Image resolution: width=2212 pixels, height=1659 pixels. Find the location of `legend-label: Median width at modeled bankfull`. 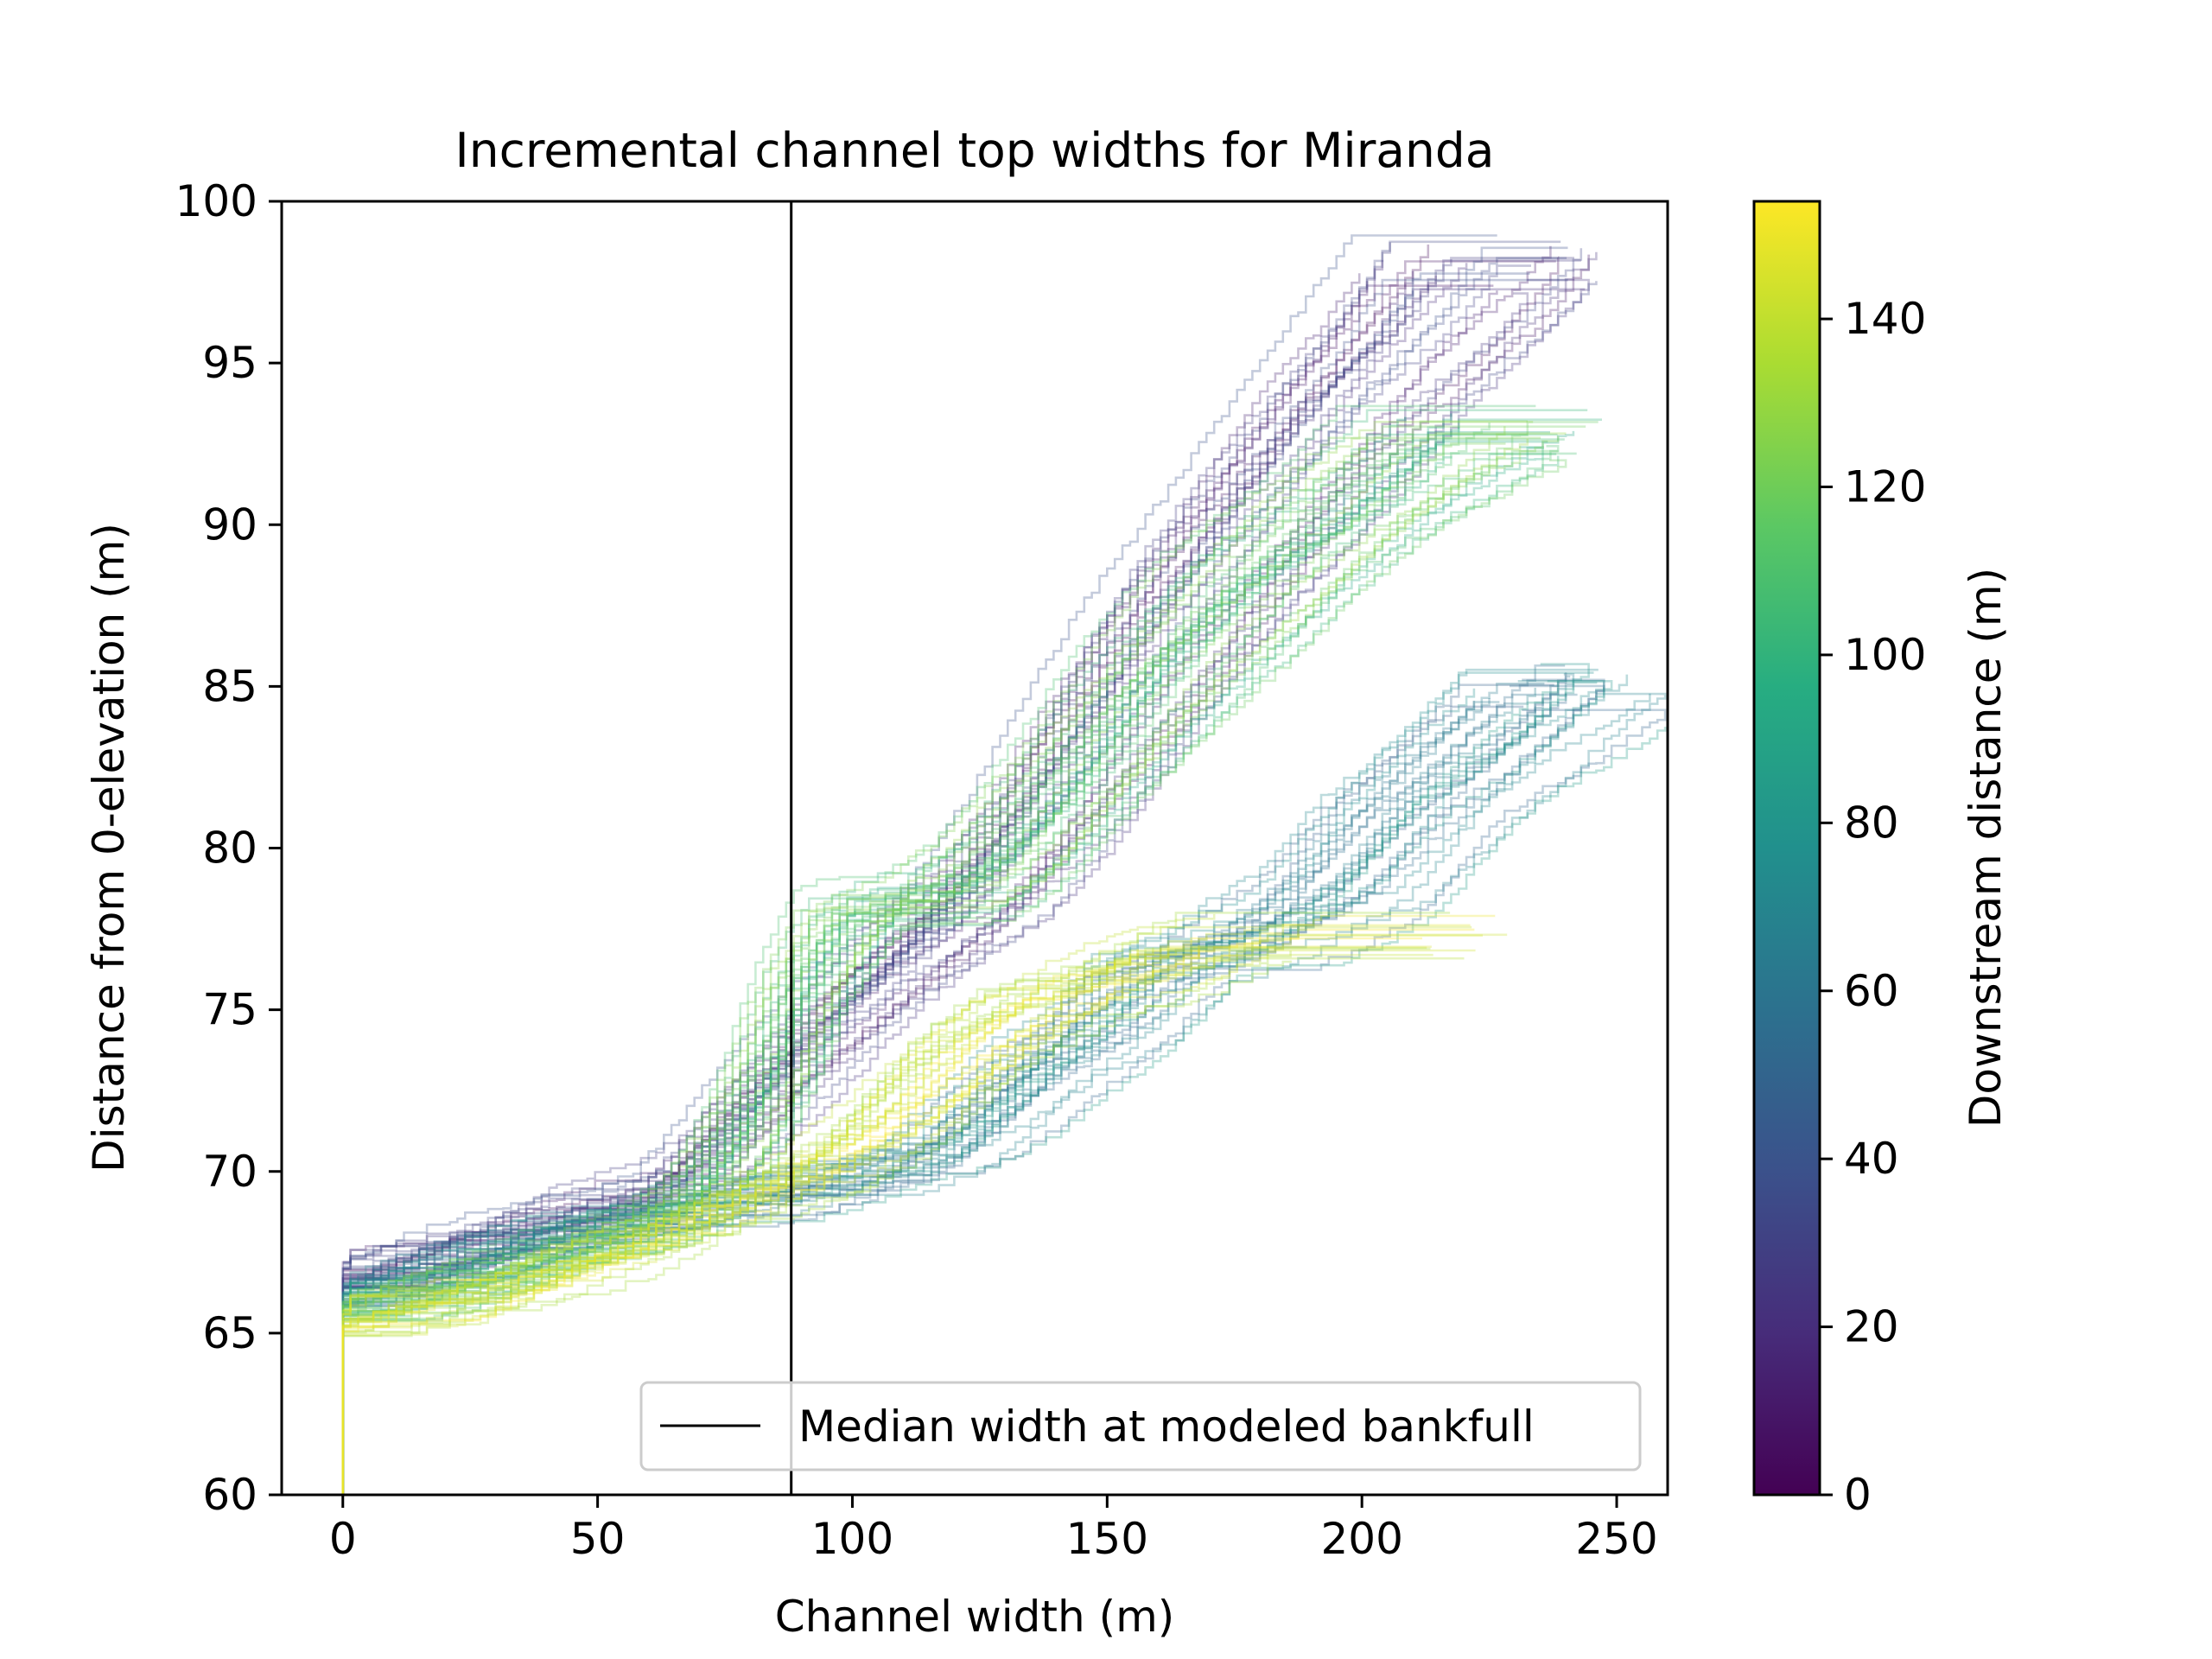

legend-label: Median width at modeled bankfull is located at coordinates (1166, 1427).